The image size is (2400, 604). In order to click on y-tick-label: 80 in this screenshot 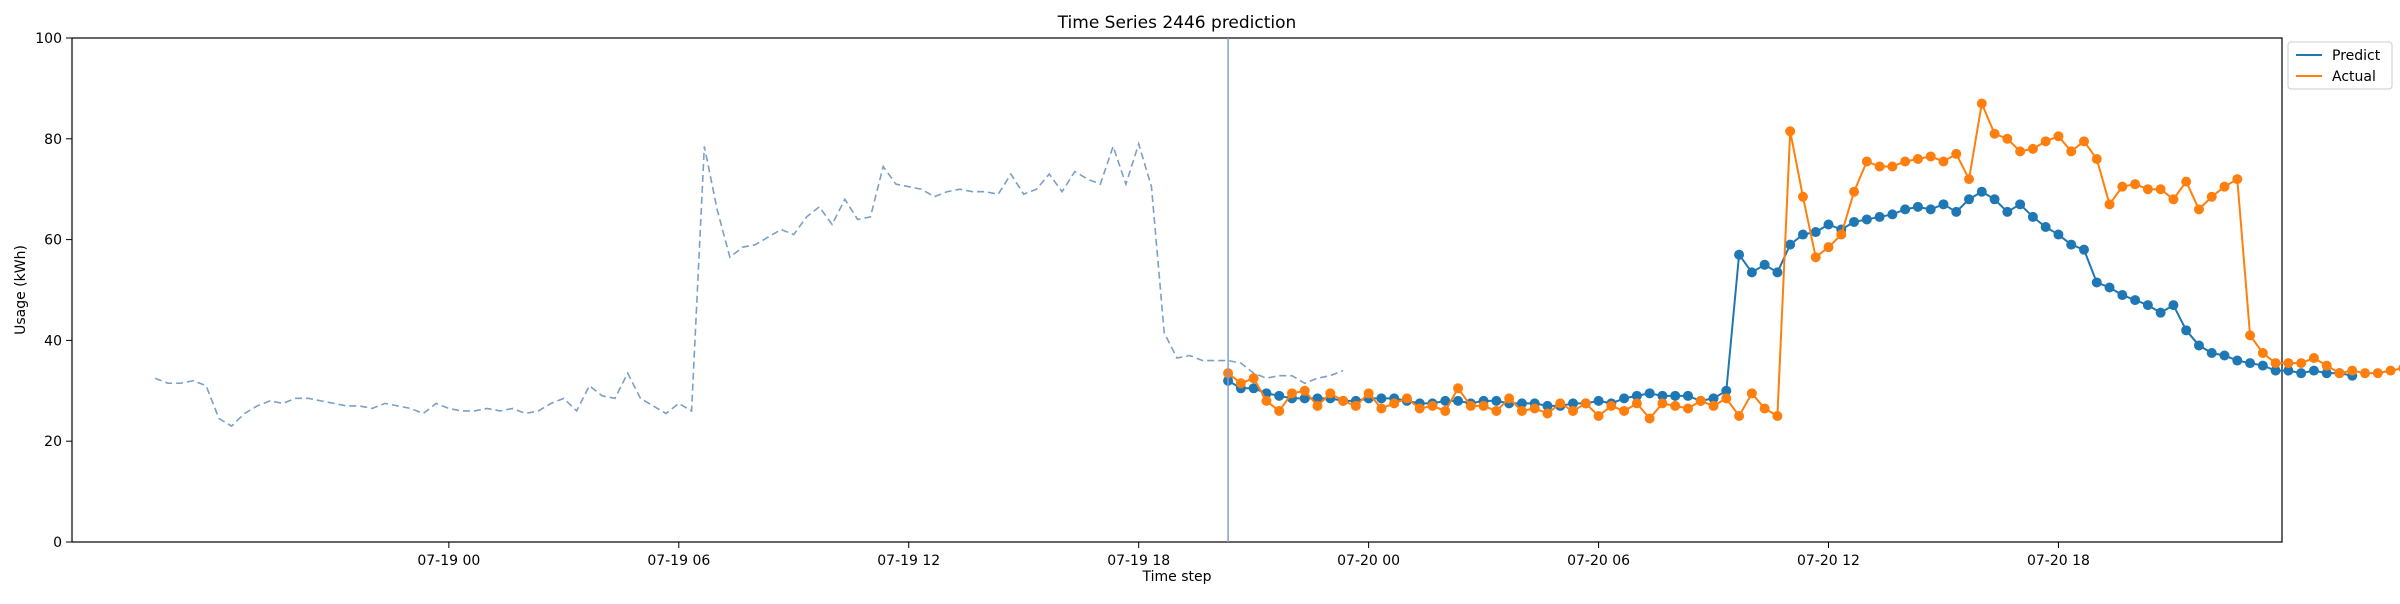, I will do `click(53, 140)`.